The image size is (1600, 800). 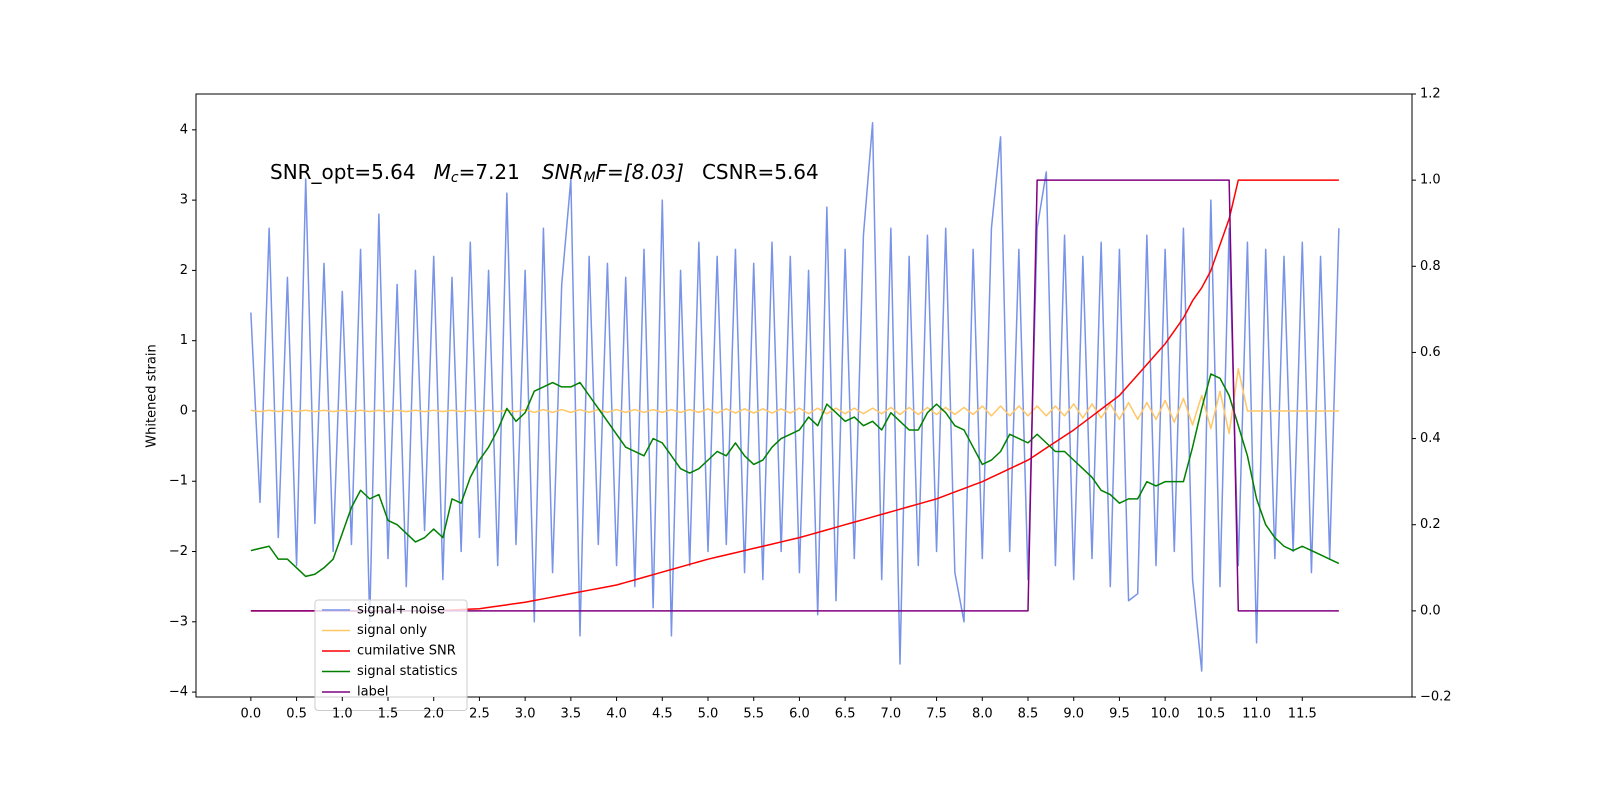 I want to click on y2-tick-label: 1.0, so click(x=1430, y=180).